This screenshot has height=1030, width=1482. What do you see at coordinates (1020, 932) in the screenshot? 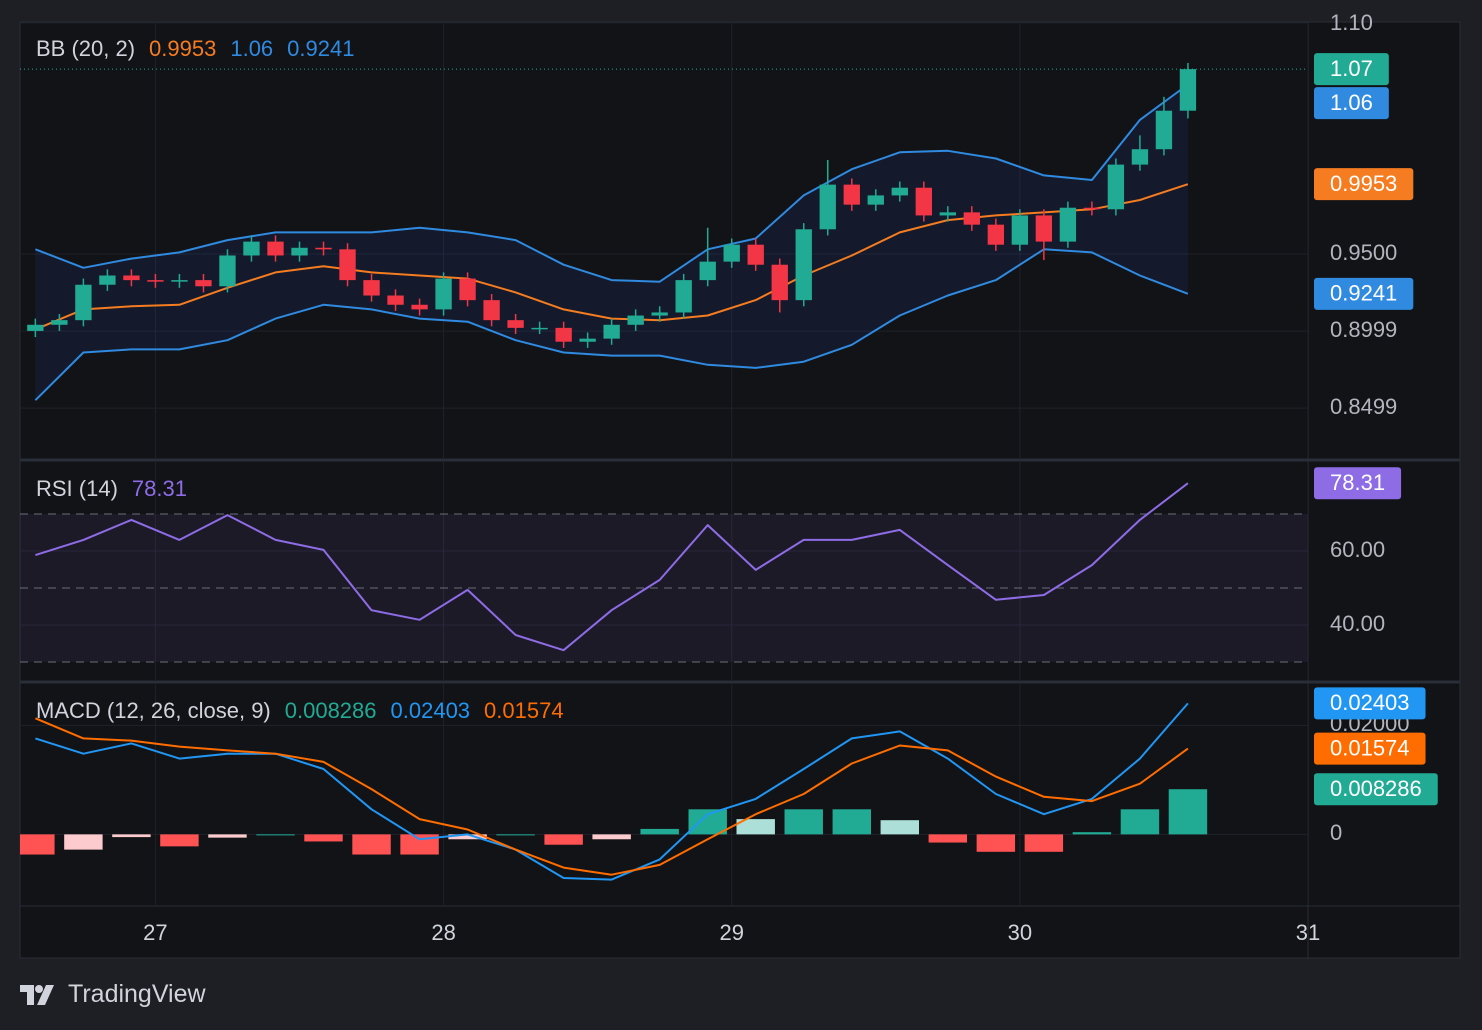
I see `x-tick-label: 30` at bounding box center [1020, 932].